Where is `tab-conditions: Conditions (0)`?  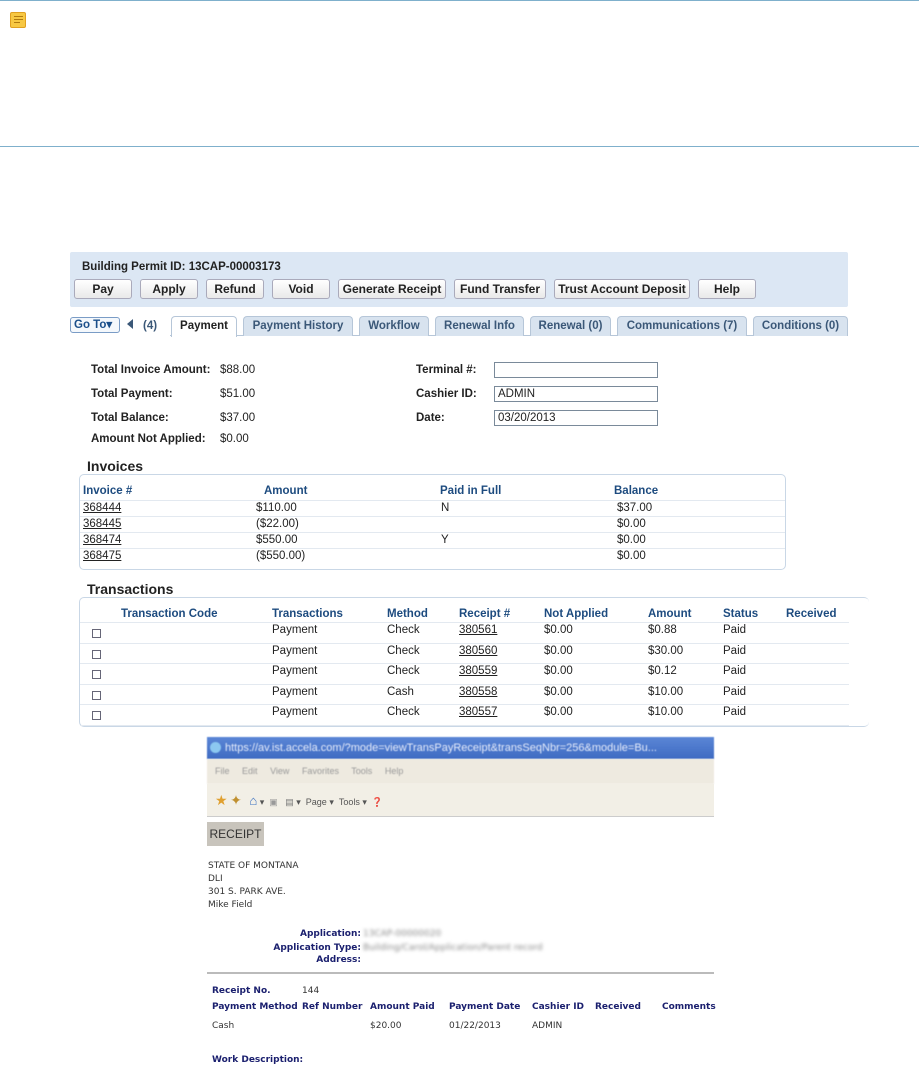 tab-conditions: Conditions (0) is located at coordinates (800, 326).